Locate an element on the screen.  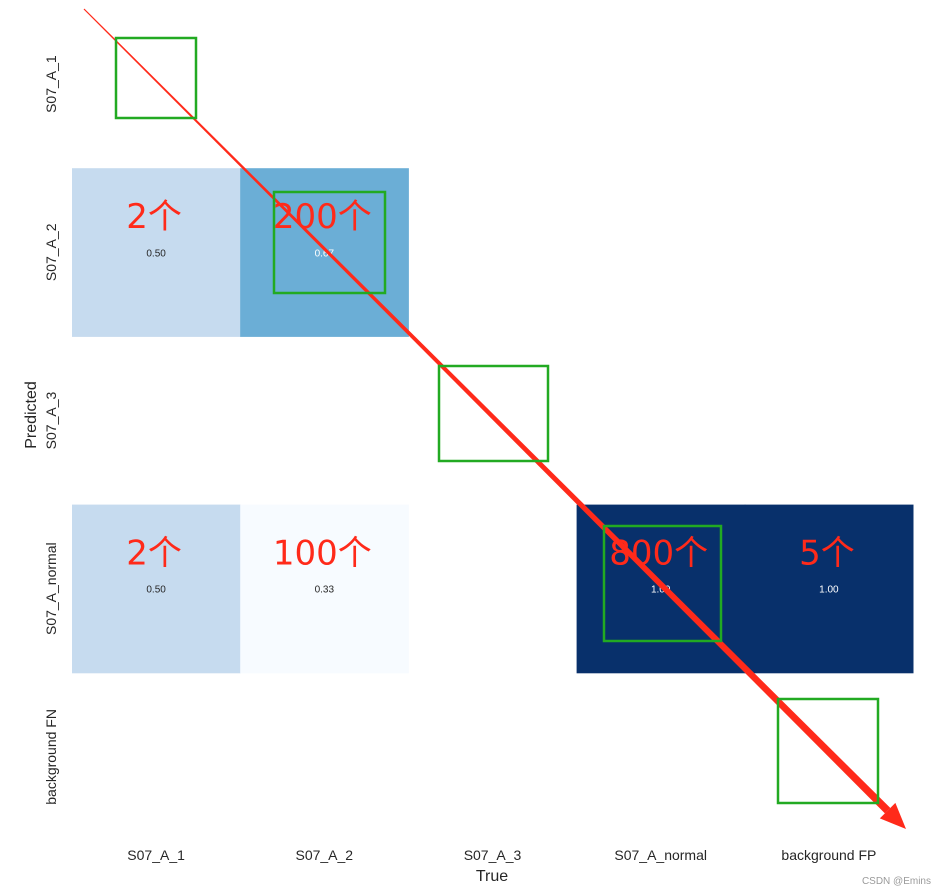
x-tick-label: S07_A_normal is located at coordinates (660, 855).